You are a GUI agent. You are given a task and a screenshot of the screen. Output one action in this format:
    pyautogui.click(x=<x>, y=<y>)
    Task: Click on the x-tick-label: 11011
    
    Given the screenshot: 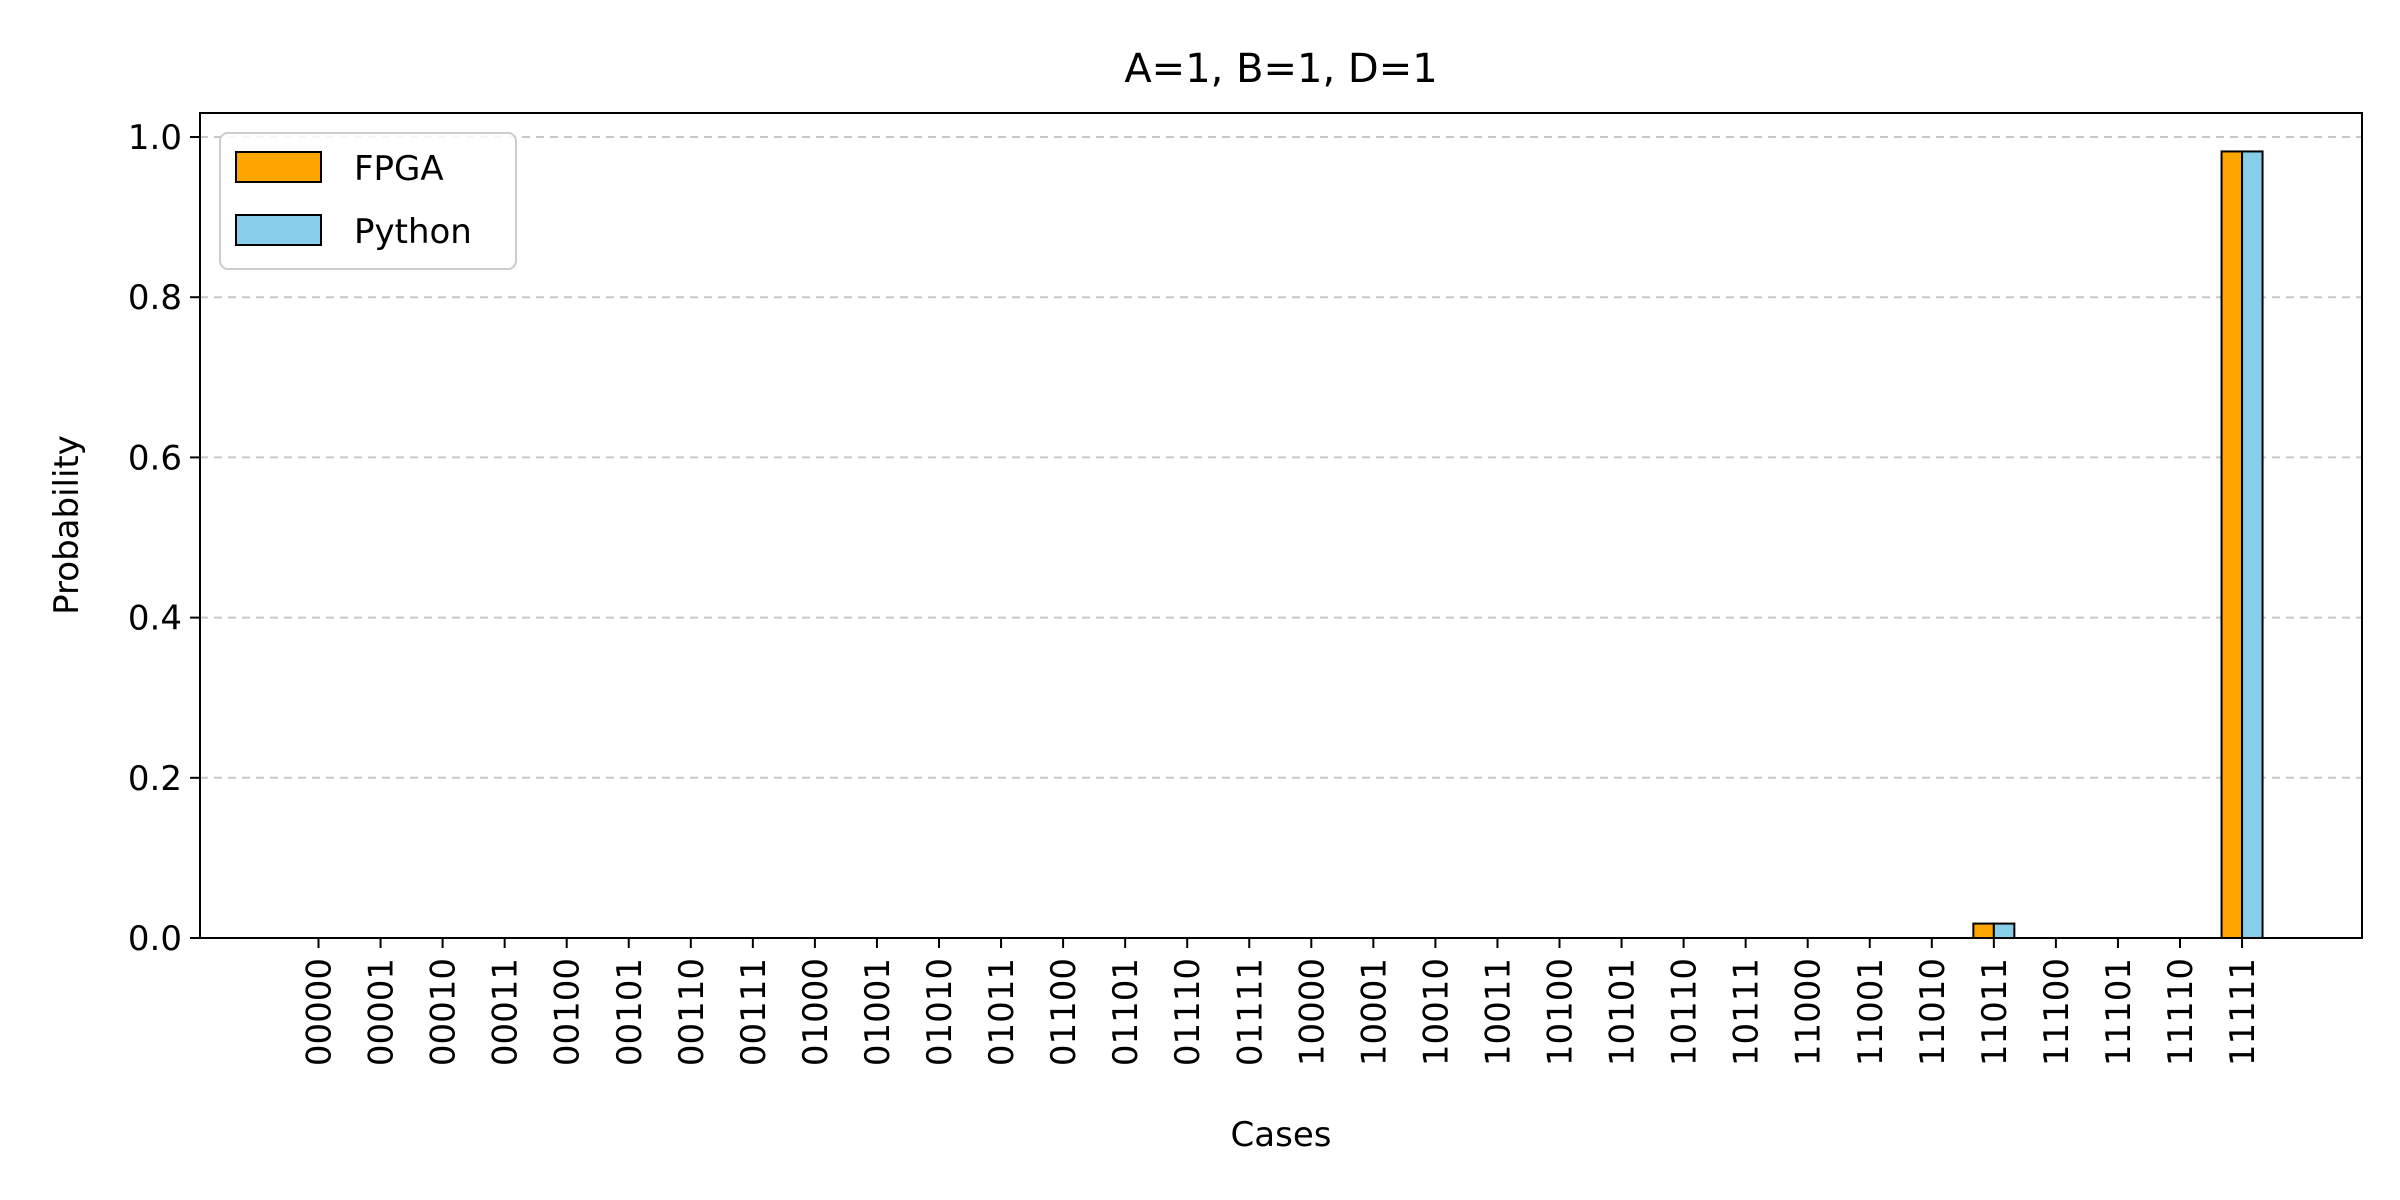 What is the action you would take?
    pyautogui.click(x=1995, y=1012)
    